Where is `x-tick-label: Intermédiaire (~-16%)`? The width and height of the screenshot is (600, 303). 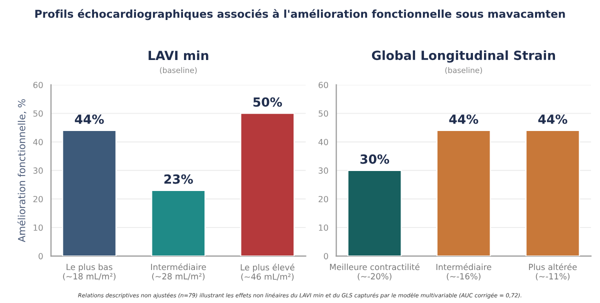
x-tick-label: Intermédiaire (~-16%) is located at coordinates (464, 271).